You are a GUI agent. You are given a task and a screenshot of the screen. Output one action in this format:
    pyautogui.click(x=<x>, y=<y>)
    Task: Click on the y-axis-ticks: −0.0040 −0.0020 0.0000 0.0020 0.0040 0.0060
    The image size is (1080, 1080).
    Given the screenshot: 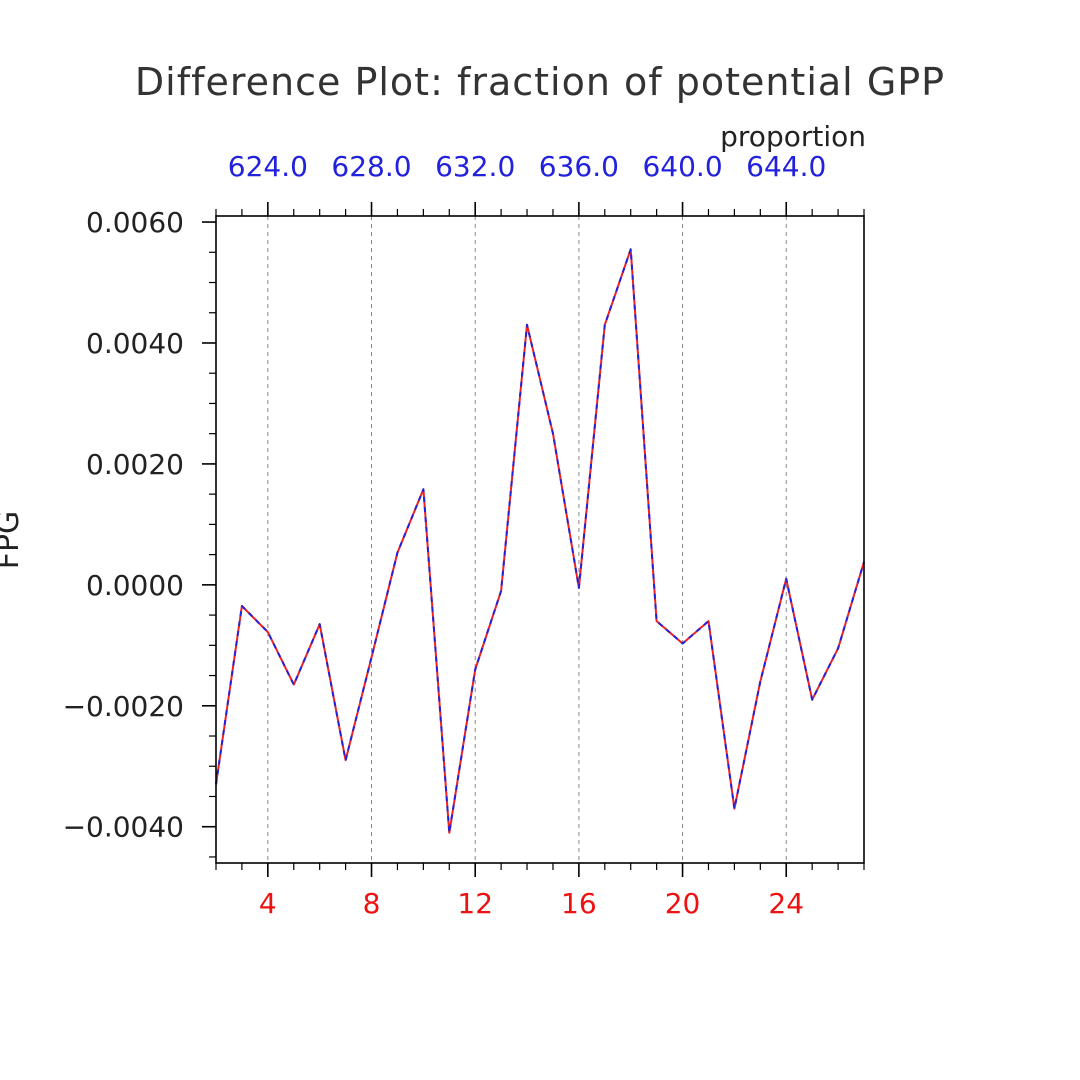 What is the action you would take?
    pyautogui.click(x=139, y=525)
    